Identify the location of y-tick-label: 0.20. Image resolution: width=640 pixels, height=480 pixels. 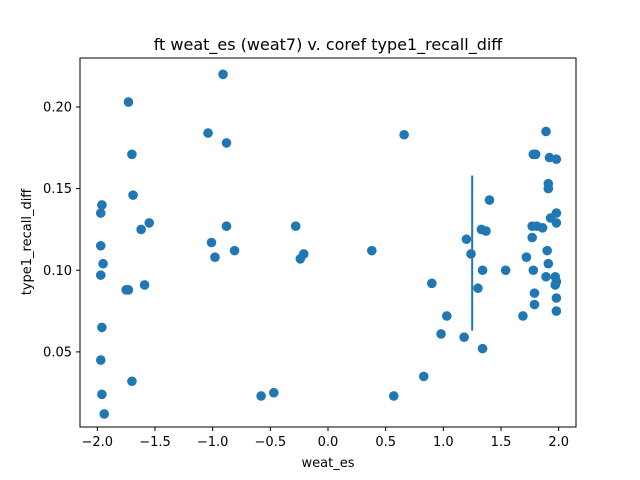
(57, 107).